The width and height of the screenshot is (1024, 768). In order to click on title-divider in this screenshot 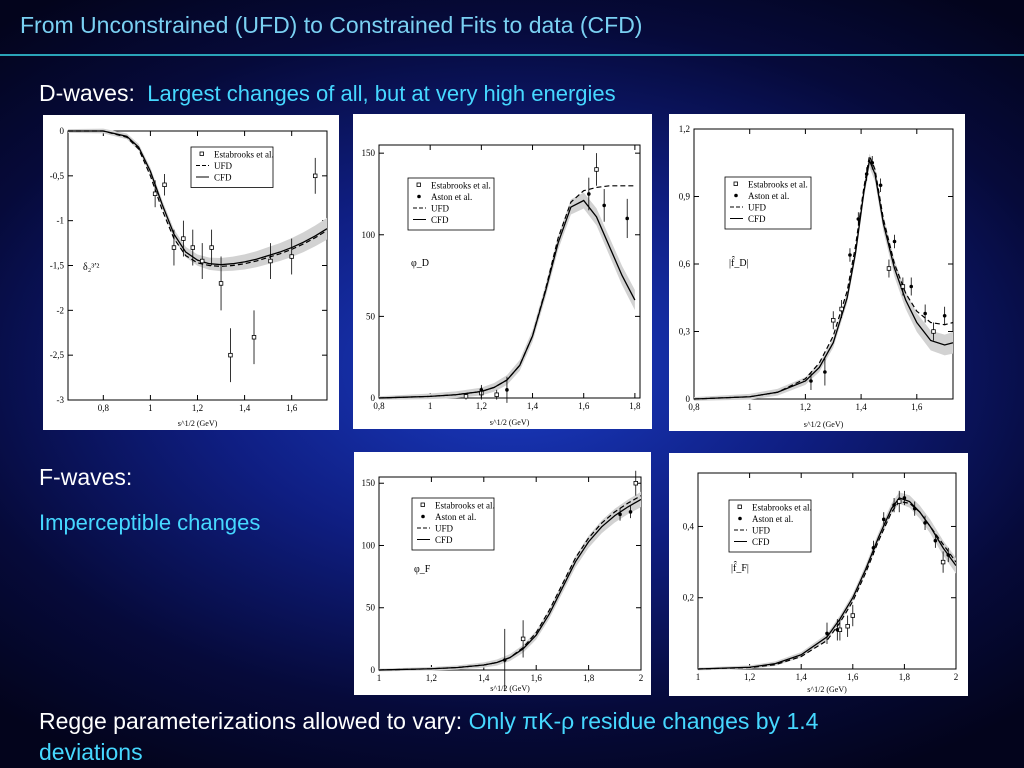, I will do `click(512, 55)`.